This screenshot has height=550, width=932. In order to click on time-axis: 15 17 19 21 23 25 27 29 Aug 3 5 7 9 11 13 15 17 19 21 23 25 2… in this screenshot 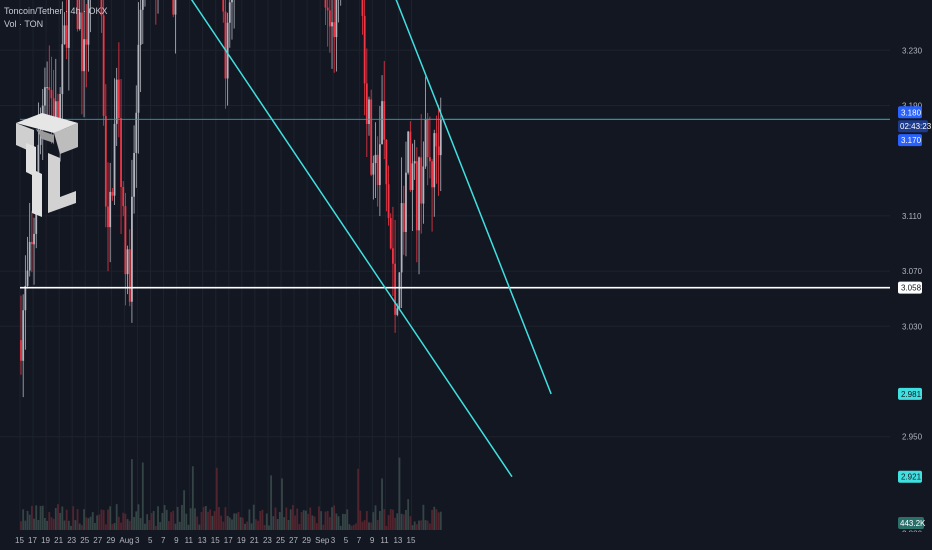, I will do `click(466, 541)`.